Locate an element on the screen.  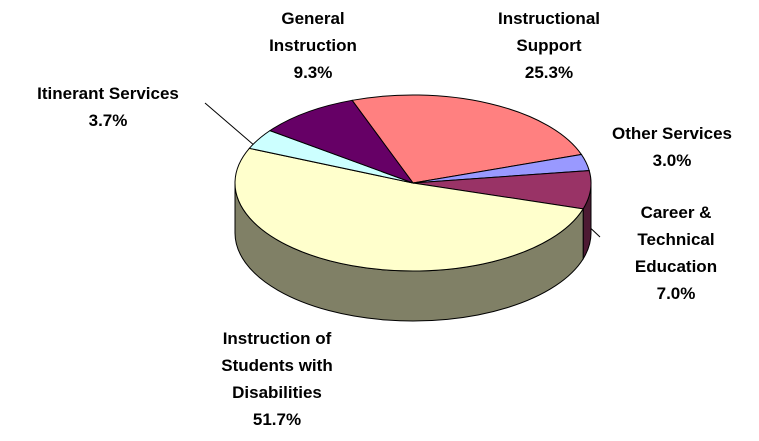
value-label: 3.0% is located at coordinates (672, 160).